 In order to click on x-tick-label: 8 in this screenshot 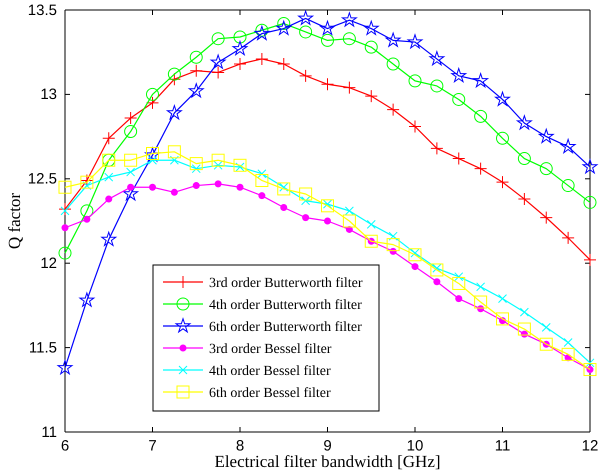, I will do `click(240, 446)`.